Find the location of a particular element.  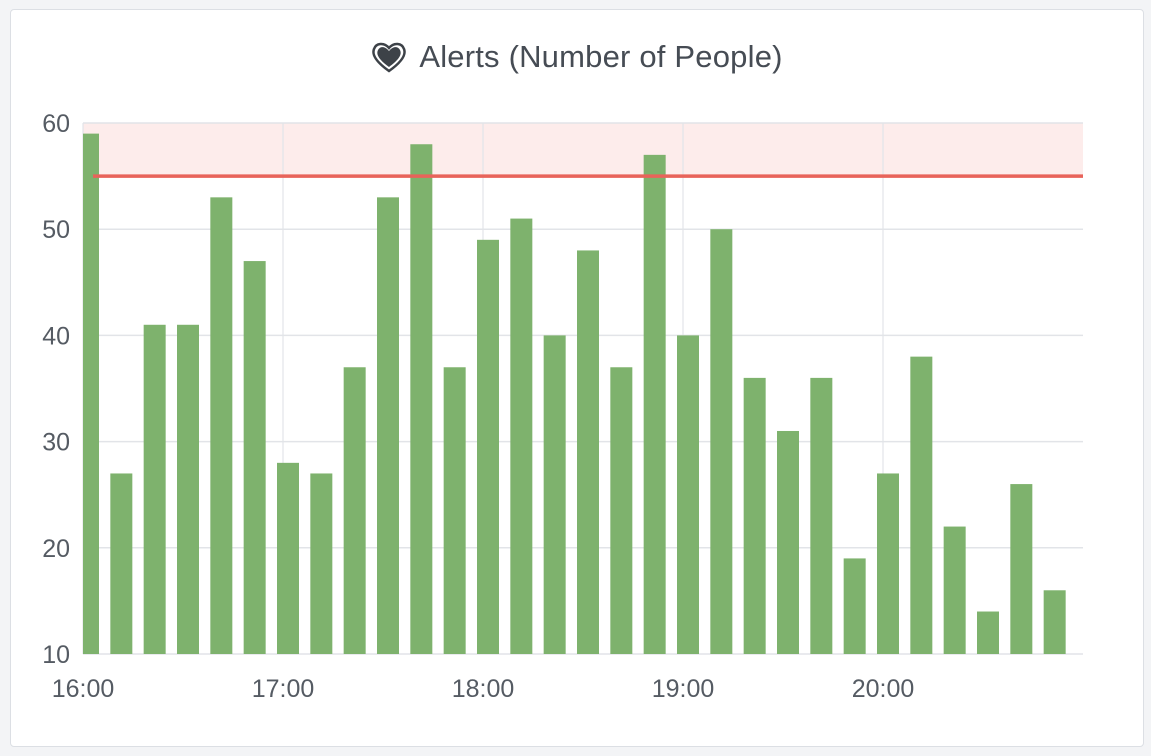

y-tick-label: 50 is located at coordinates (56, 230).